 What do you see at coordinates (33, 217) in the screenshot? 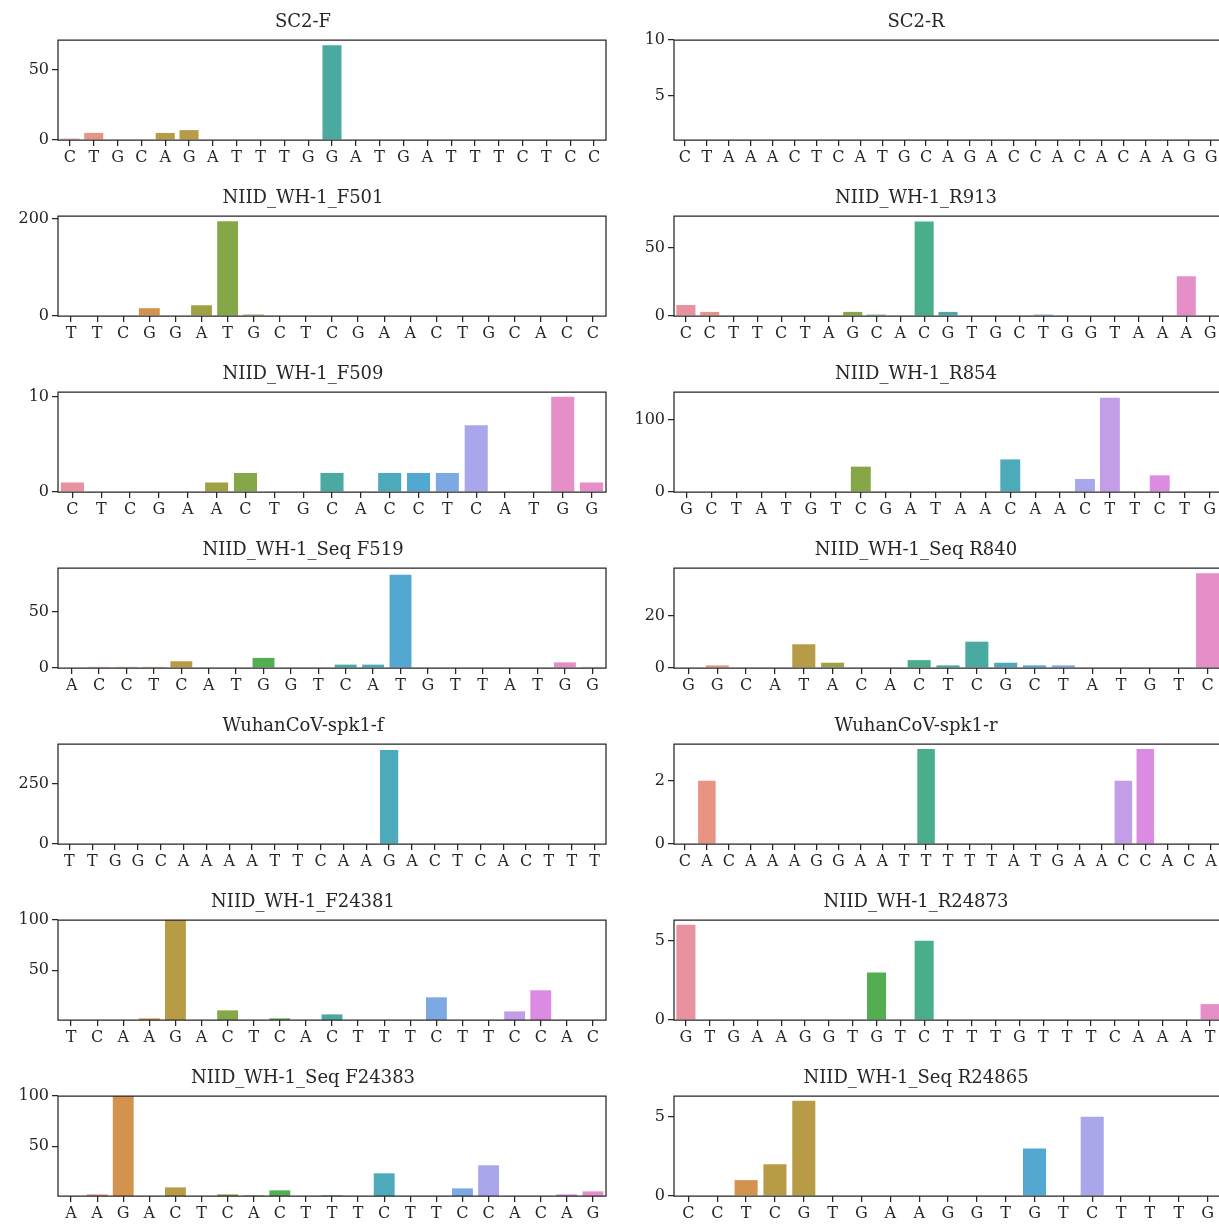
I see `y-tick-label: 200` at bounding box center [33, 217].